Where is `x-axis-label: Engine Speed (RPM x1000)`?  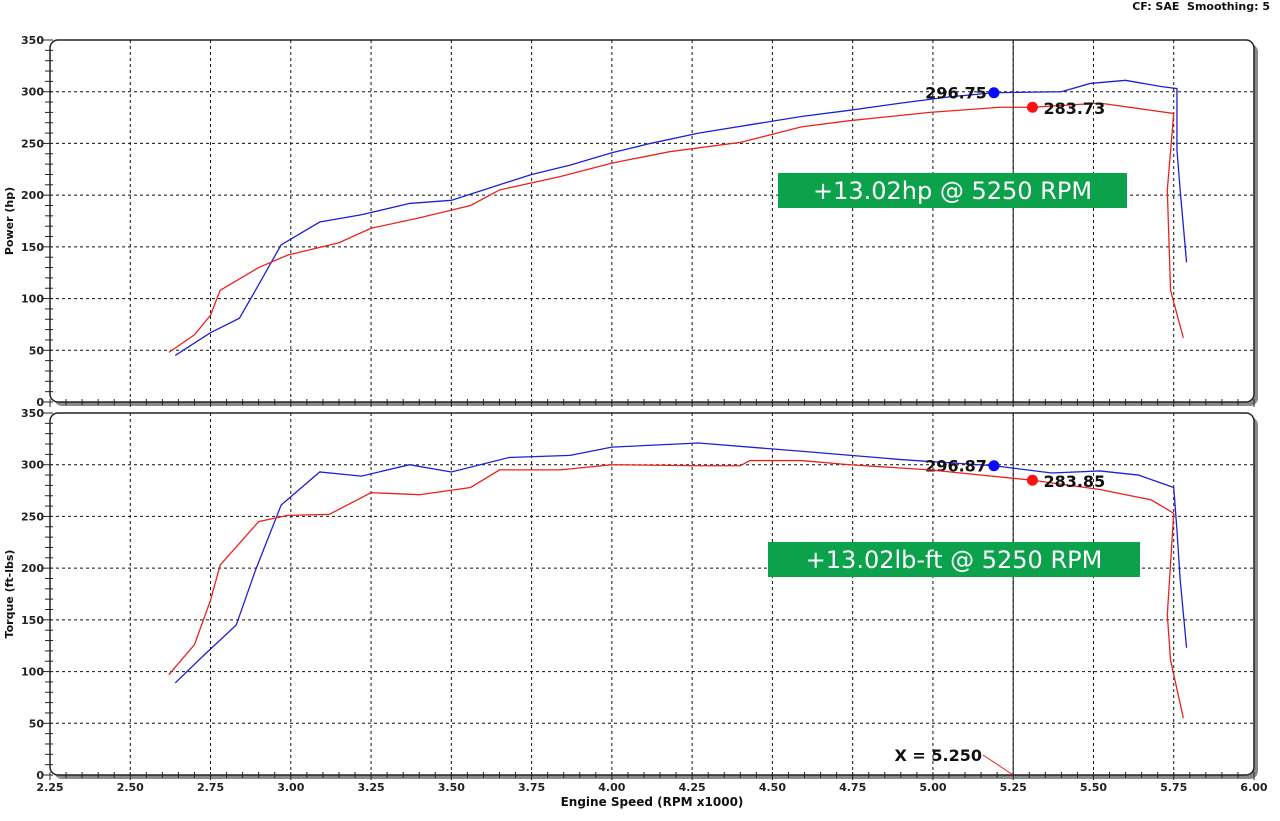
x-axis-label: Engine Speed (RPM x1000) is located at coordinates (652, 802).